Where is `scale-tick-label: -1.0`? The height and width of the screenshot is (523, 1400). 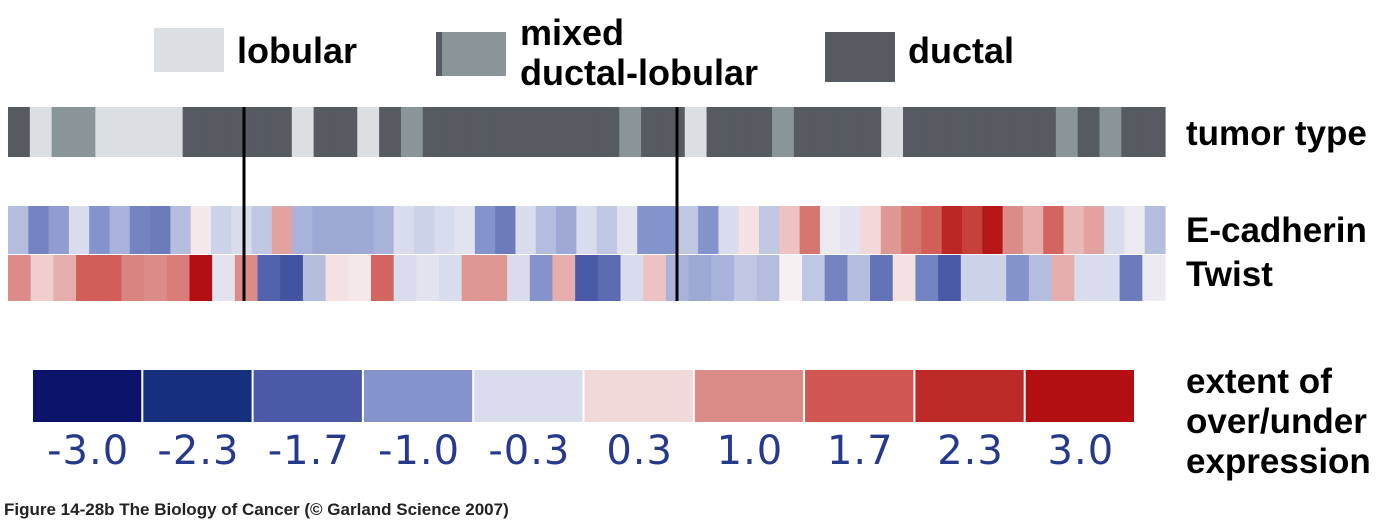 scale-tick-label: -1.0 is located at coordinates (419, 451).